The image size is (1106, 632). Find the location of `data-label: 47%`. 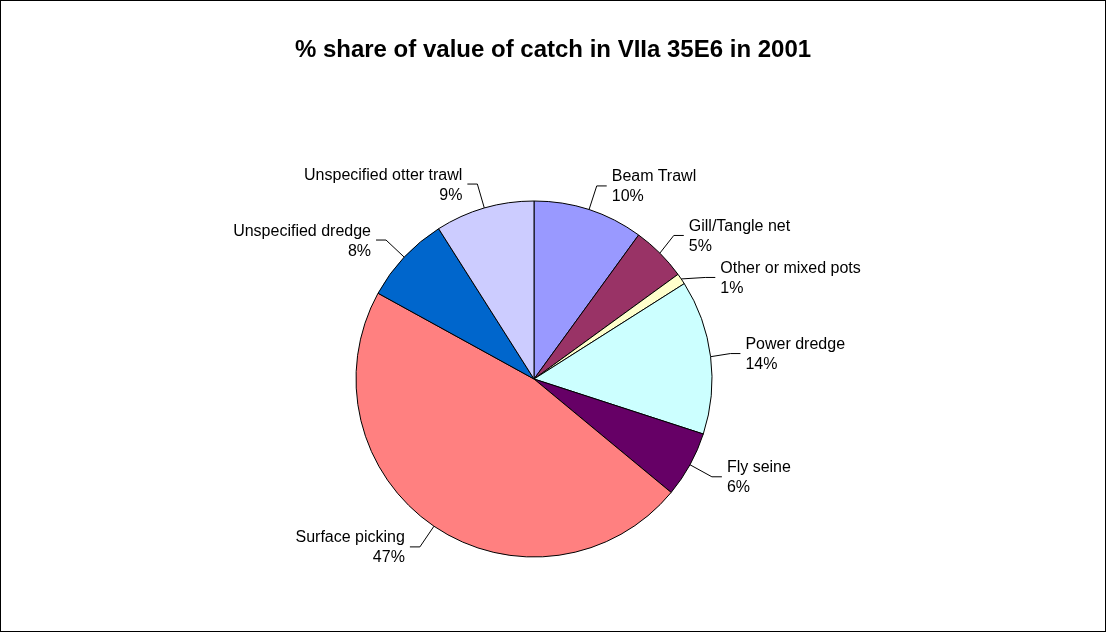

data-label: 47% is located at coordinates (388, 557).